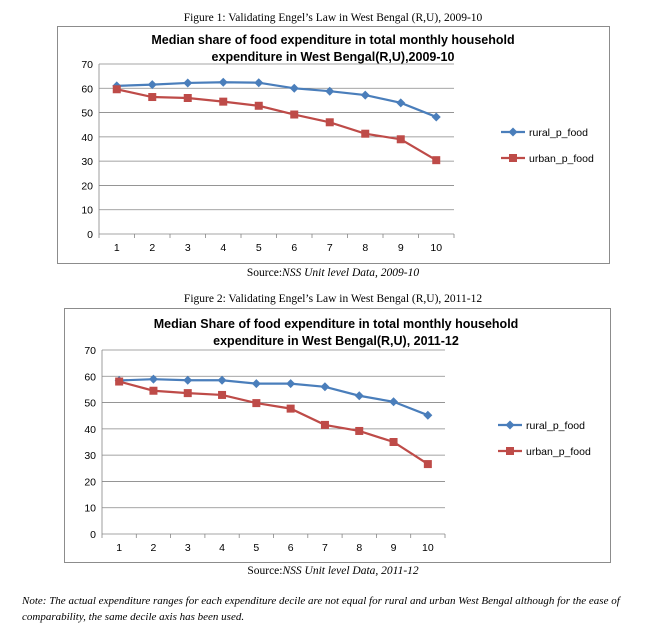 This screenshot has width=666, height=636. I want to click on figure-1-source-text: NSS Unit level Data, 2009-10, so click(351, 273).